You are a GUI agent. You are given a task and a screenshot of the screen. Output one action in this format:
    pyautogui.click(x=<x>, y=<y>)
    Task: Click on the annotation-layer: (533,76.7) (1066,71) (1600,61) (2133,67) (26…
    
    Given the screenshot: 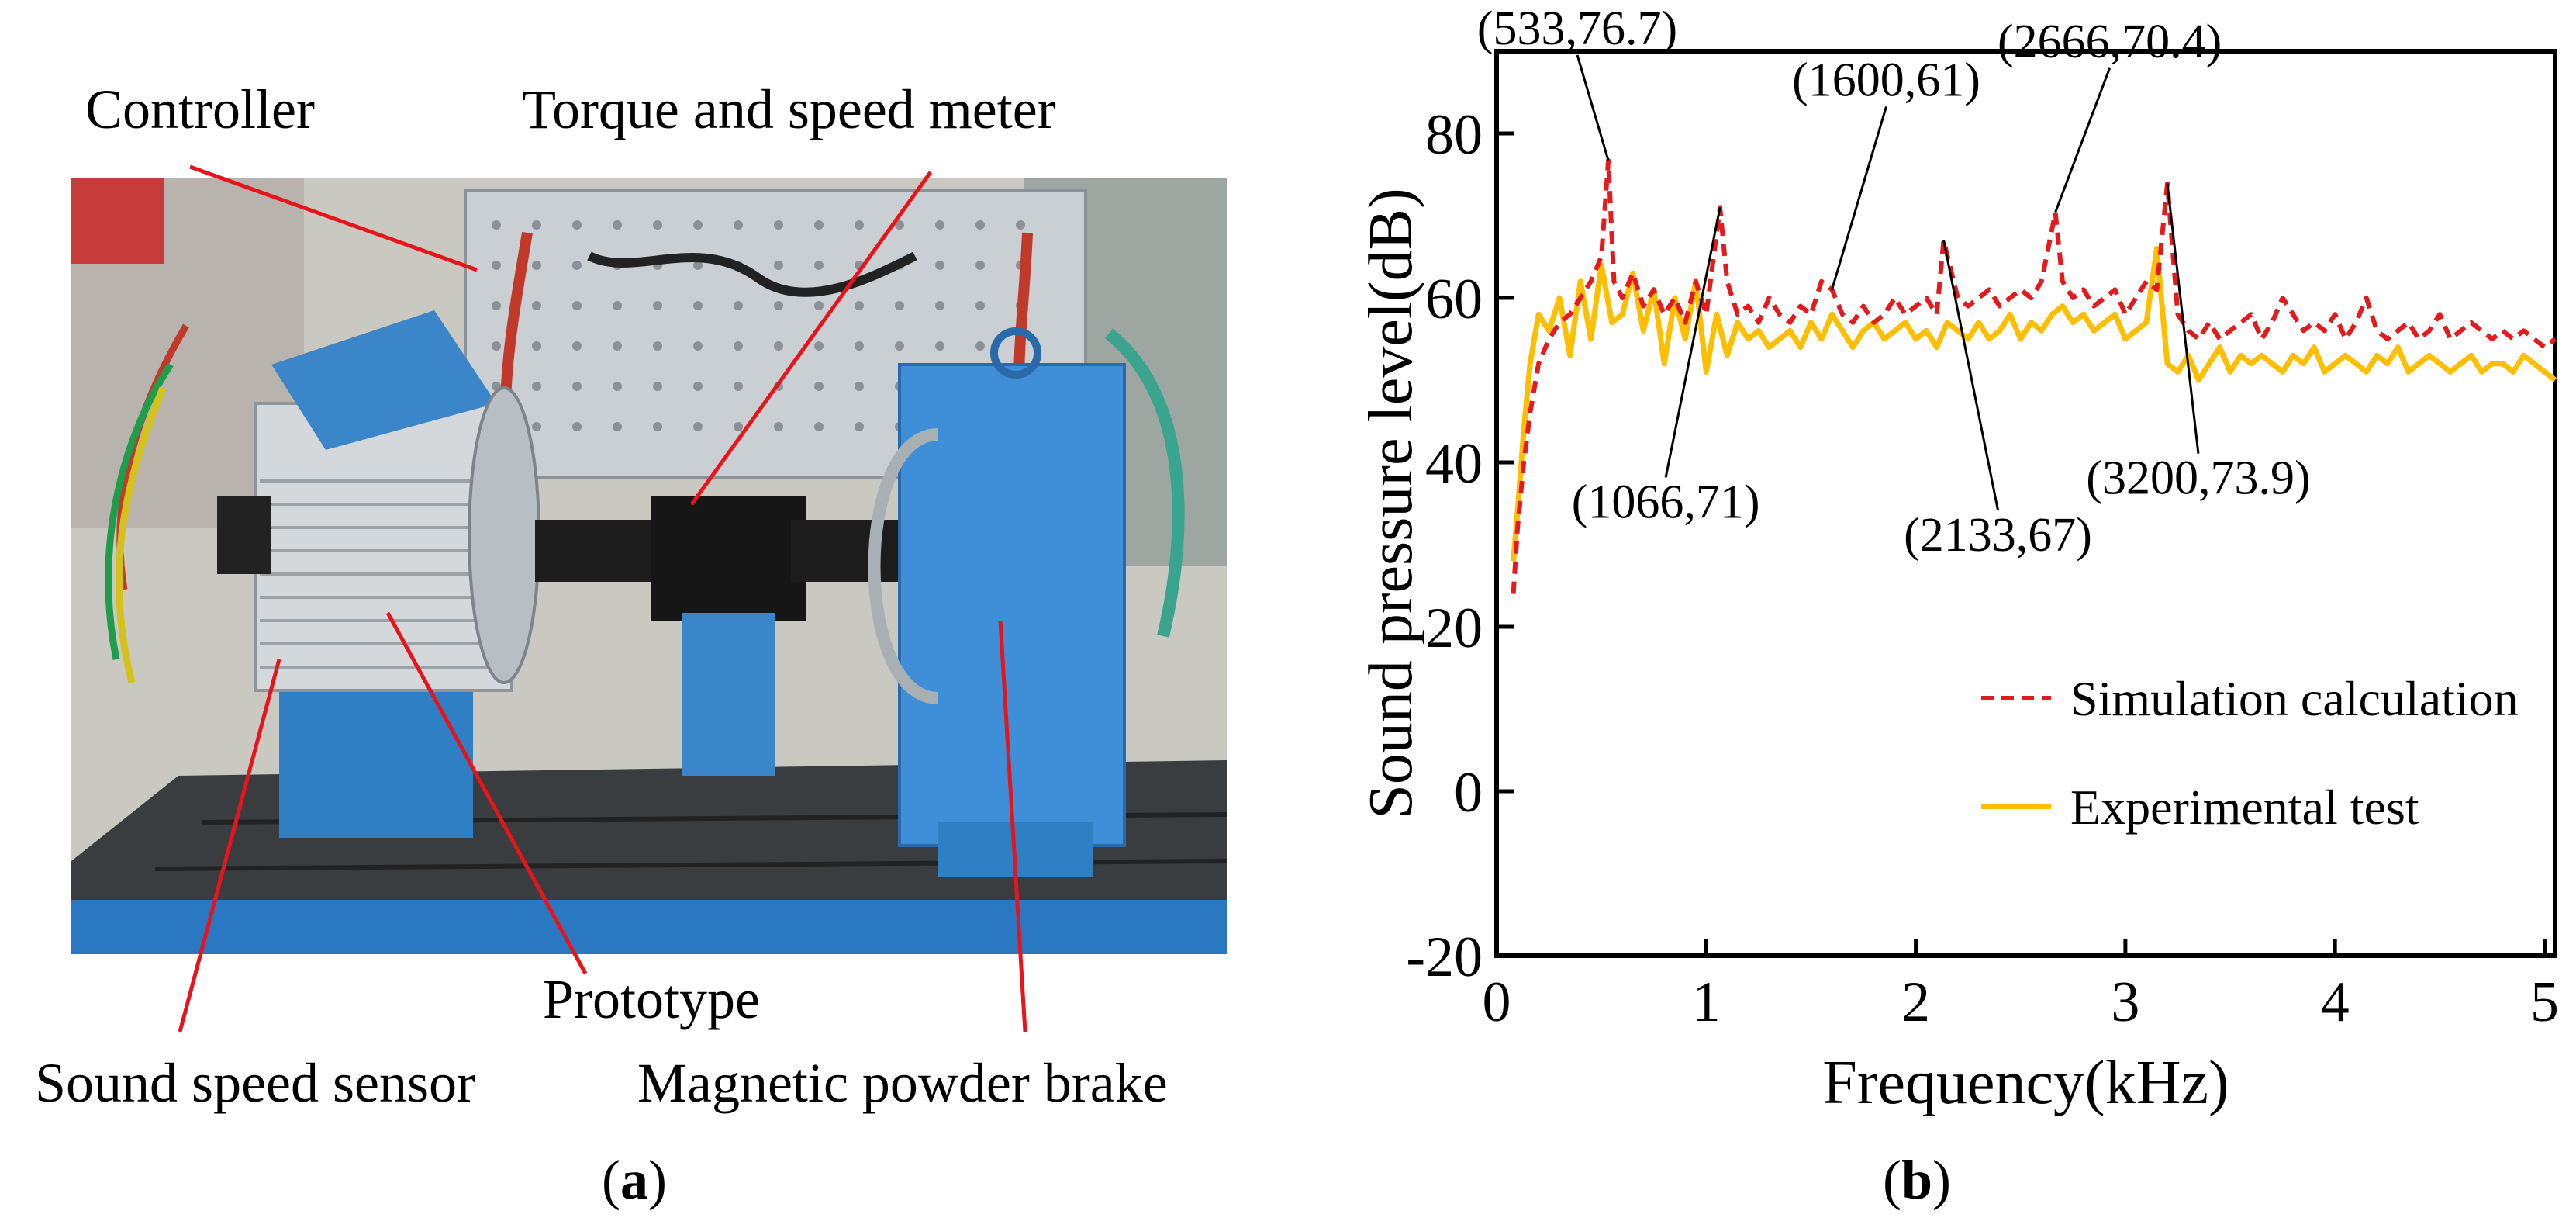 What is the action you would take?
    pyautogui.click(x=1894, y=282)
    